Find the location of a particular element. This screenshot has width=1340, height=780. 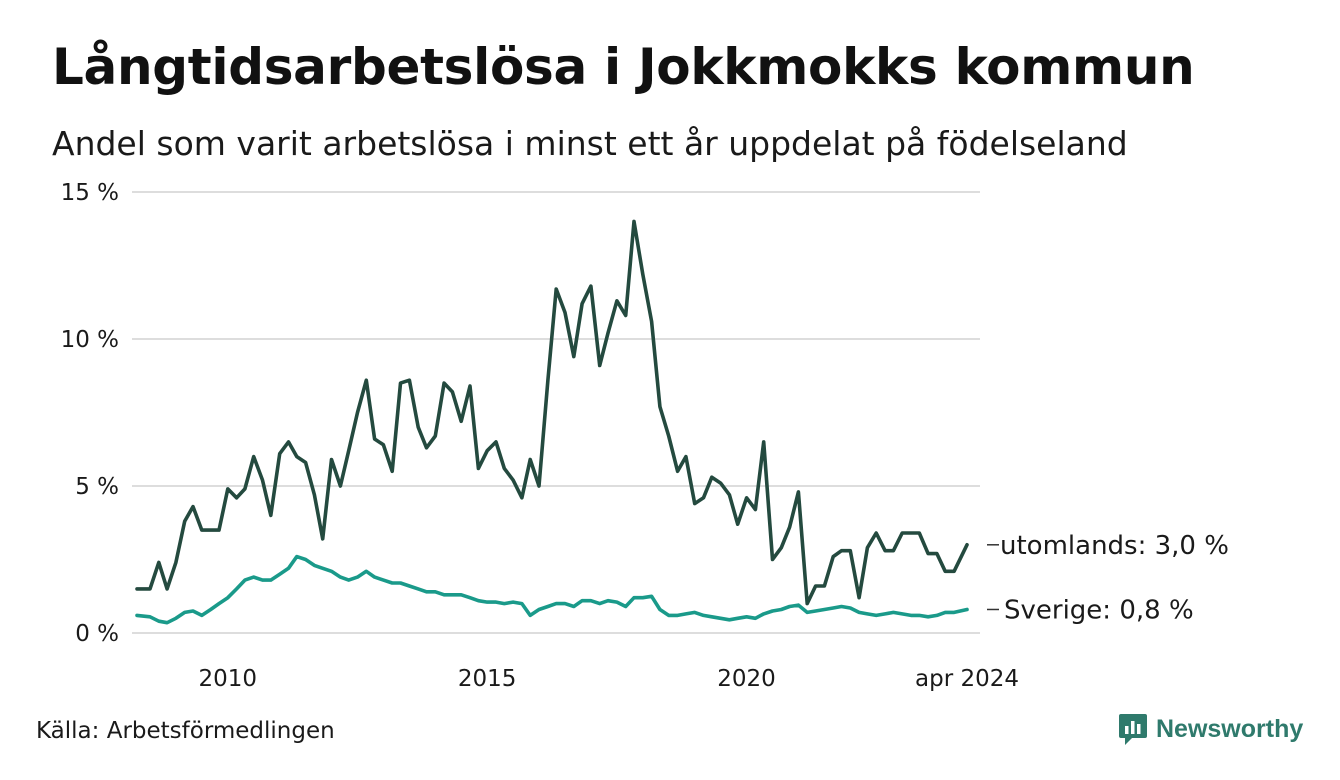

chart-title: Långtidsarbetslösa i Jokkmokks kommun is located at coordinates (623, 67).